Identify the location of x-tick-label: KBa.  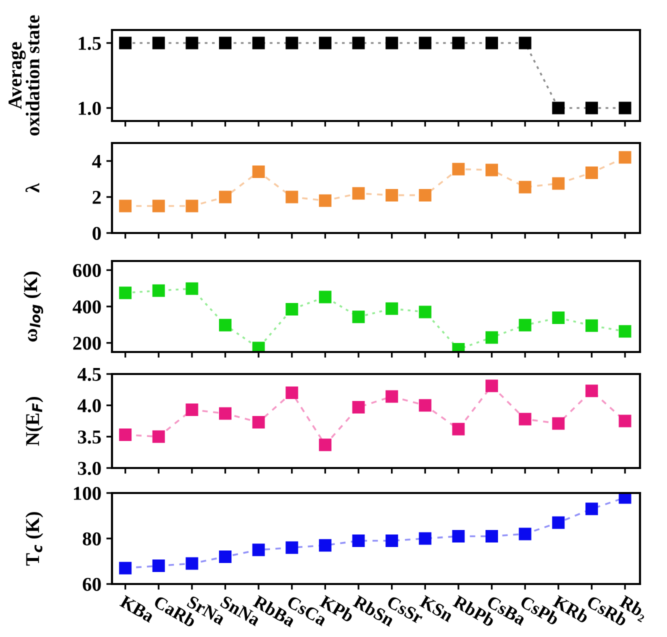
(137, 609).